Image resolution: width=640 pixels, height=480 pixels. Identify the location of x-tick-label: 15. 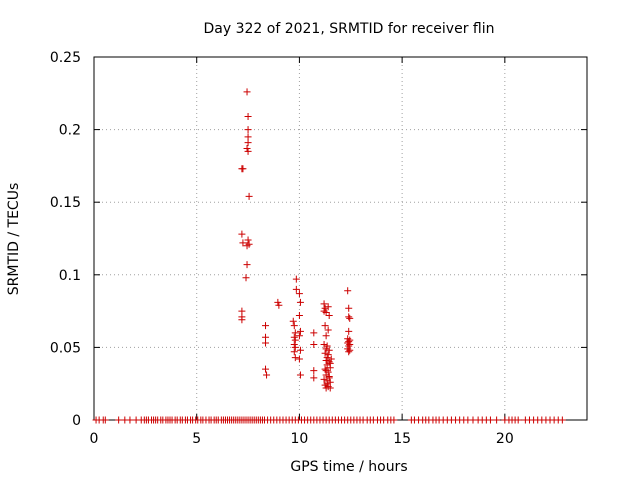
(402, 439).